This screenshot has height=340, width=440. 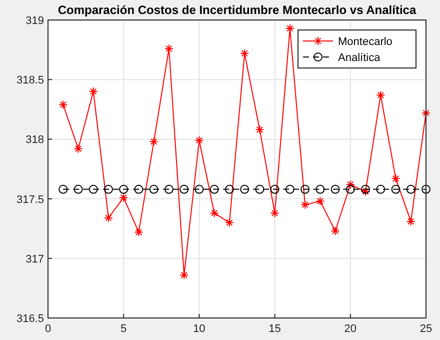 I want to click on x-tick-label: 10, so click(x=199, y=329).